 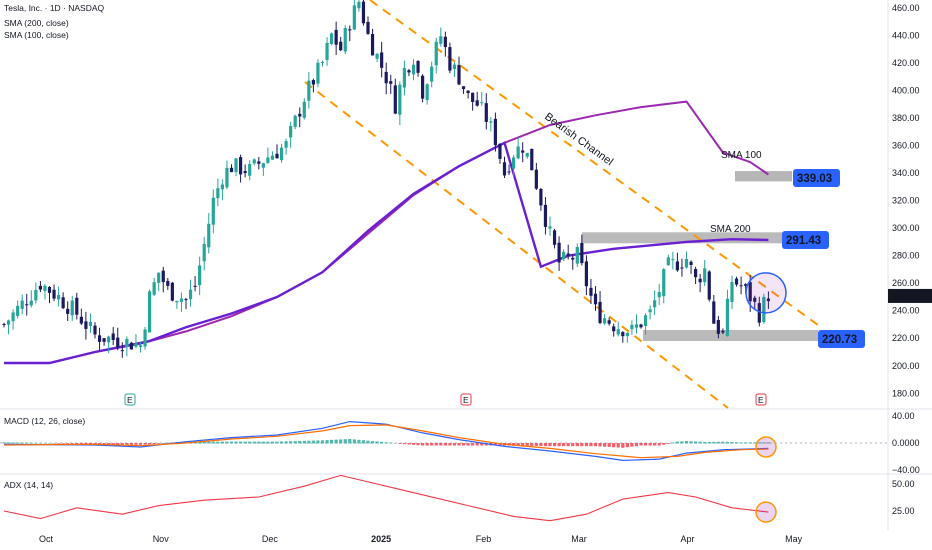 What do you see at coordinates (766, 447) in the screenshot?
I see `macd-highlight-circle` at bounding box center [766, 447].